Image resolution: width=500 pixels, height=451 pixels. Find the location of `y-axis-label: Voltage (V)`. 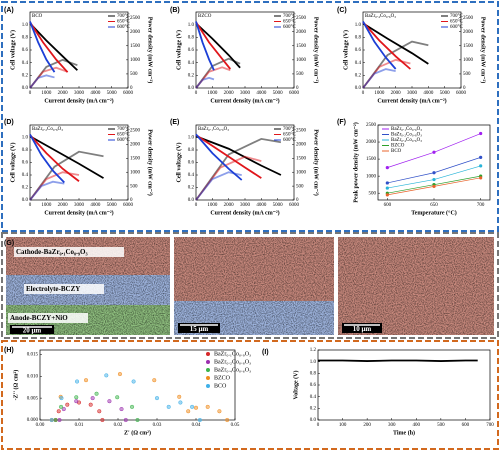

y-axis-label: Voltage (V) is located at coordinates (295, 385).